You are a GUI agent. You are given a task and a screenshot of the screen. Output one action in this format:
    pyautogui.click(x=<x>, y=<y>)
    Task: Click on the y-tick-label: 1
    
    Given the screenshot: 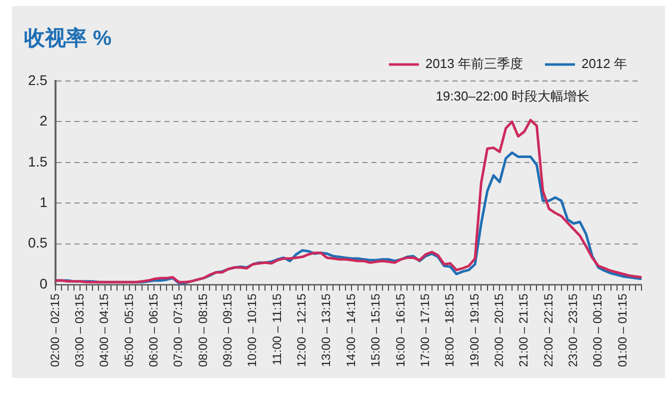 What is the action you would take?
    pyautogui.click(x=44, y=202)
    